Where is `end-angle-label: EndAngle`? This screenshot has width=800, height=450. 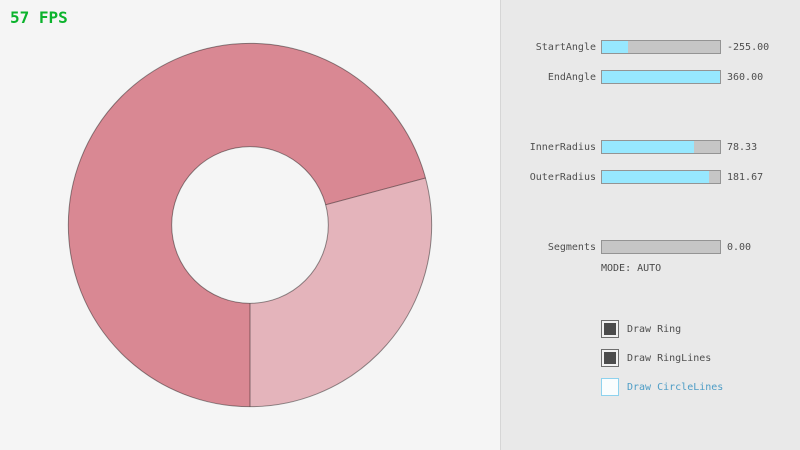
end-angle-label: EndAngle is located at coordinates (571, 77).